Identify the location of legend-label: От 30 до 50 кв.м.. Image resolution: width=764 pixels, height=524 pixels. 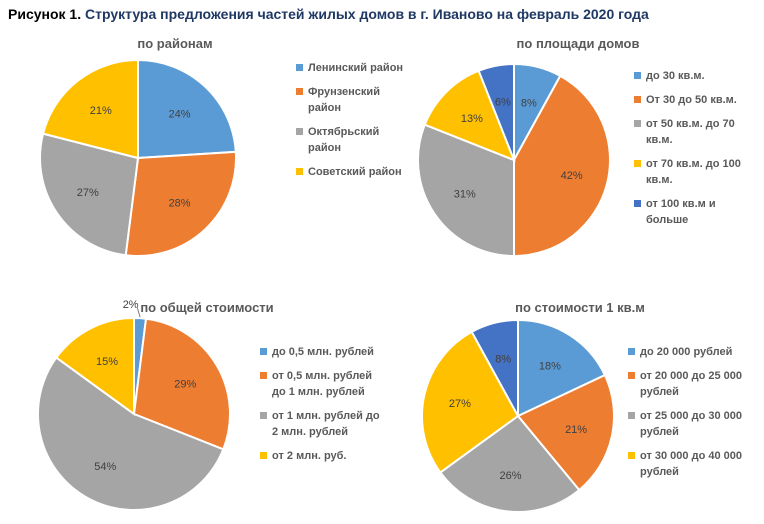
(691, 100).